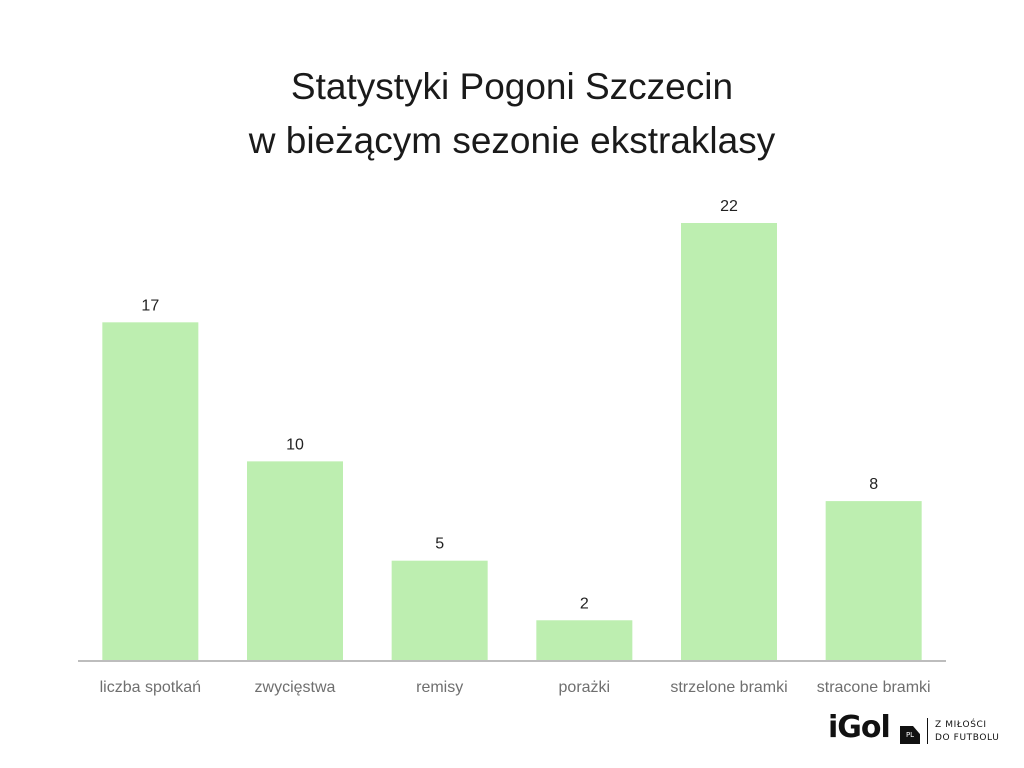 The width and height of the screenshot is (1024, 768). I want to click on logo-tagline-line-2: DO FUTBOLU, so click(967, 738).